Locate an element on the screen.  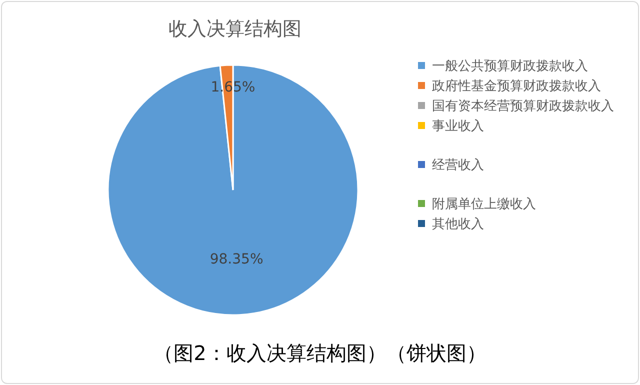
legend-label: 附属单位上缴收入 is located at coordinates (484, 204).